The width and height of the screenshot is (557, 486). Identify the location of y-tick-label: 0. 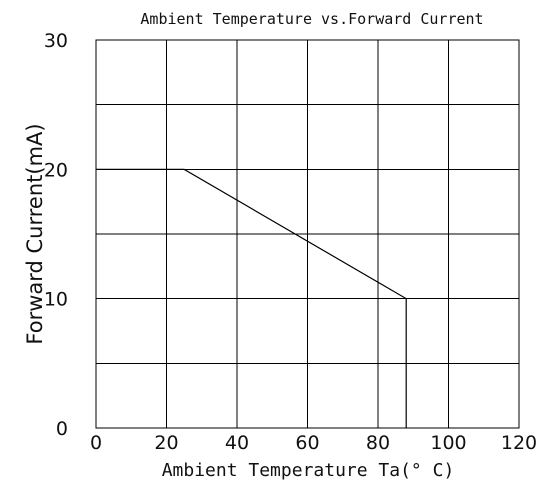
(62, 429).